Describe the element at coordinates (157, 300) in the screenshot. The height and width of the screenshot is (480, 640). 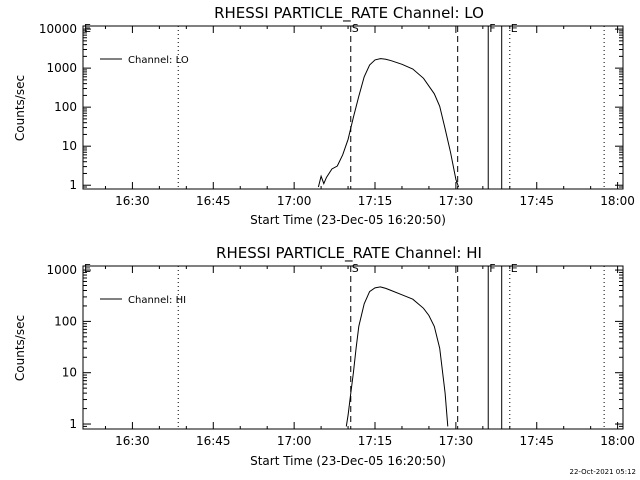
I see `legend-label: Channel: HI` at that location.